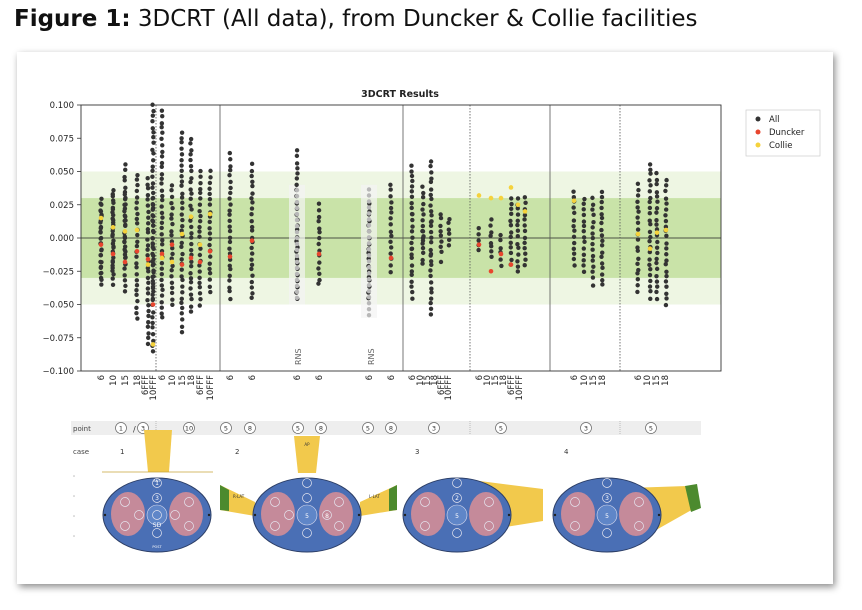 This screenshot has height=610, width=862. Describe the element at coordinates (298, 356) in the screenshot. I see `rns-annotation-1: RNS` at that location.